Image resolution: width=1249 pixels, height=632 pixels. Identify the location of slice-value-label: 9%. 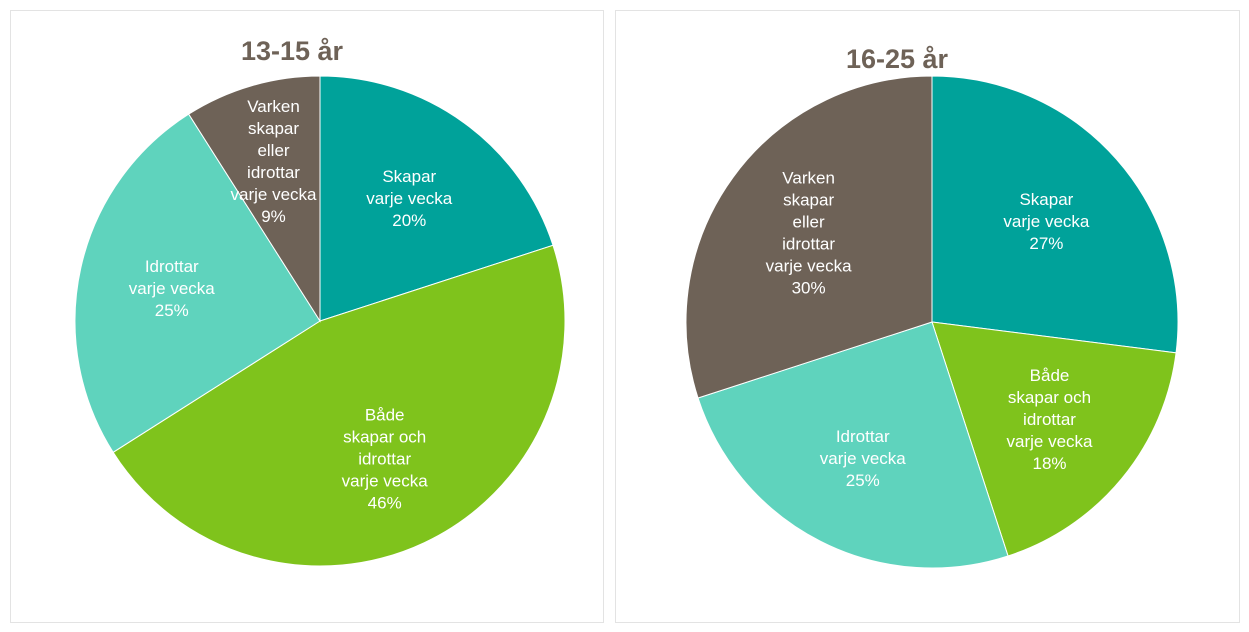
(273, 216).